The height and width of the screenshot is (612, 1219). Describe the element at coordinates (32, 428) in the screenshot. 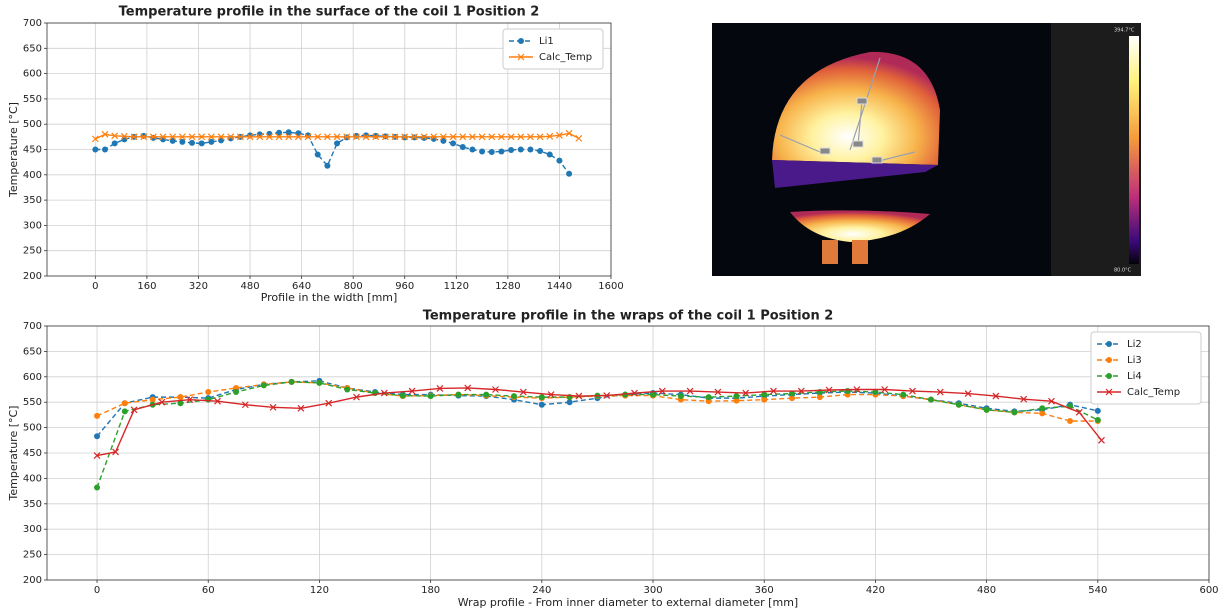

I see `y-tick-label: 500` at that location.